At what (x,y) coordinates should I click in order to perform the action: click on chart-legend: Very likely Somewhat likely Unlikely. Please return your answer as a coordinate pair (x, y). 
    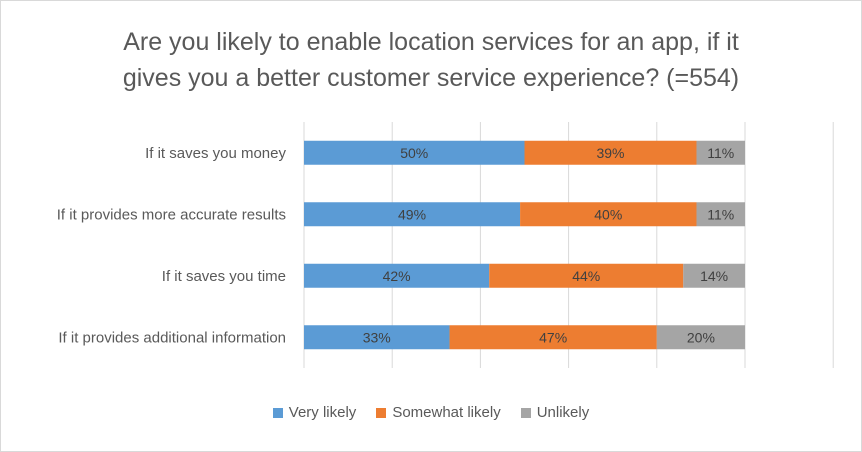
    Looking at the image, I should click on (431, 412).